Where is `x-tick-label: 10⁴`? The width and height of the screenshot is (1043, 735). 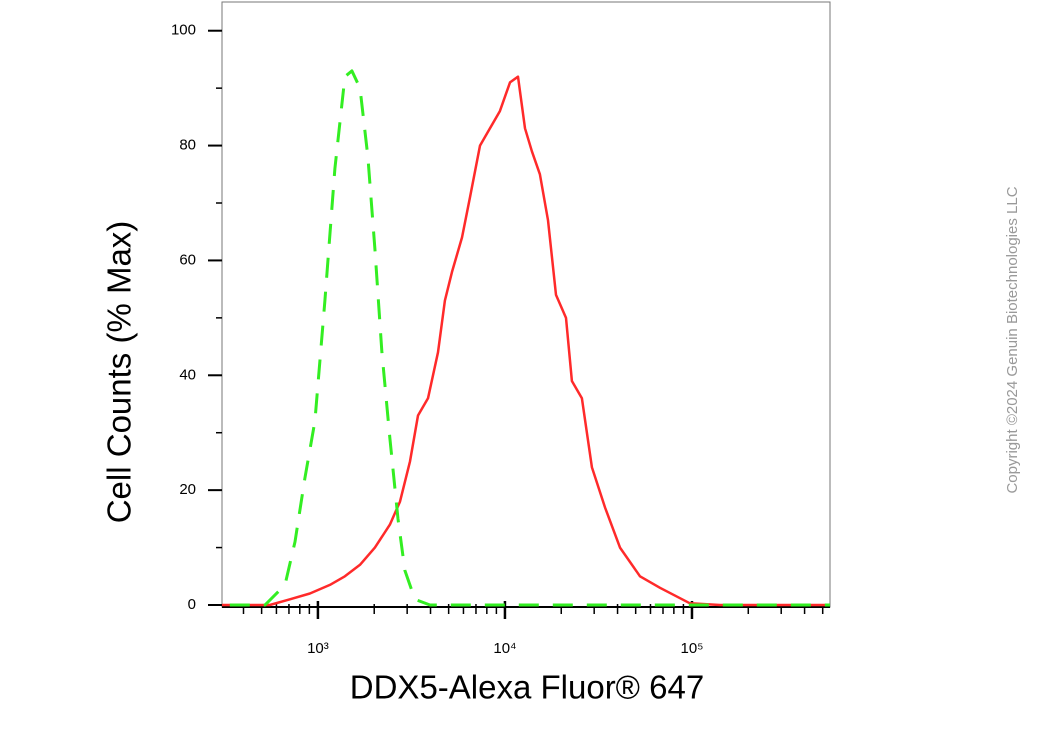
x-tick-label: 10⁴ is located at coordinates (504, 648).